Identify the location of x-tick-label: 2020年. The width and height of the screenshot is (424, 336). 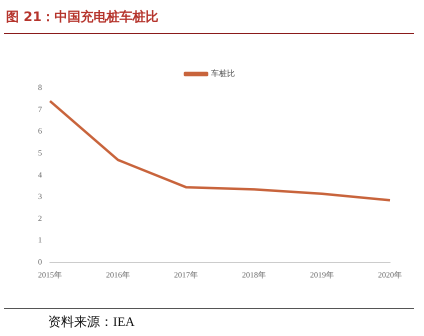
(390, 275).